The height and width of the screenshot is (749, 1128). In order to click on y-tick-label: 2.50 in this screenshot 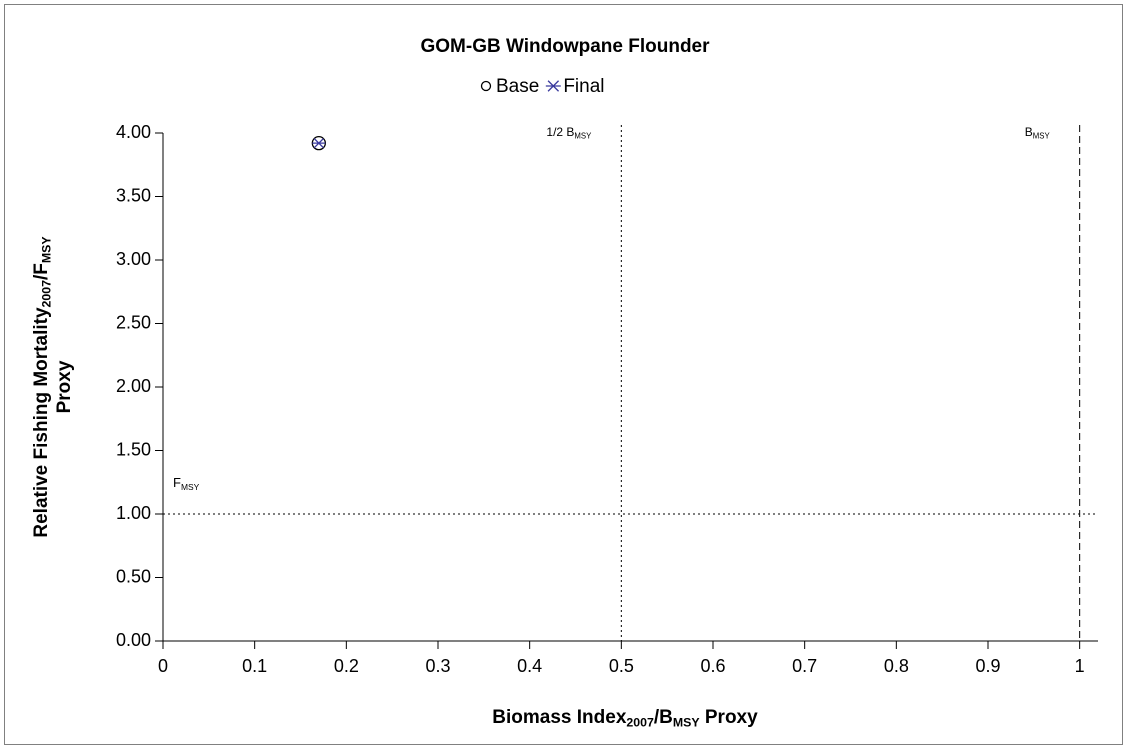, I will do `click(133, 322)`.